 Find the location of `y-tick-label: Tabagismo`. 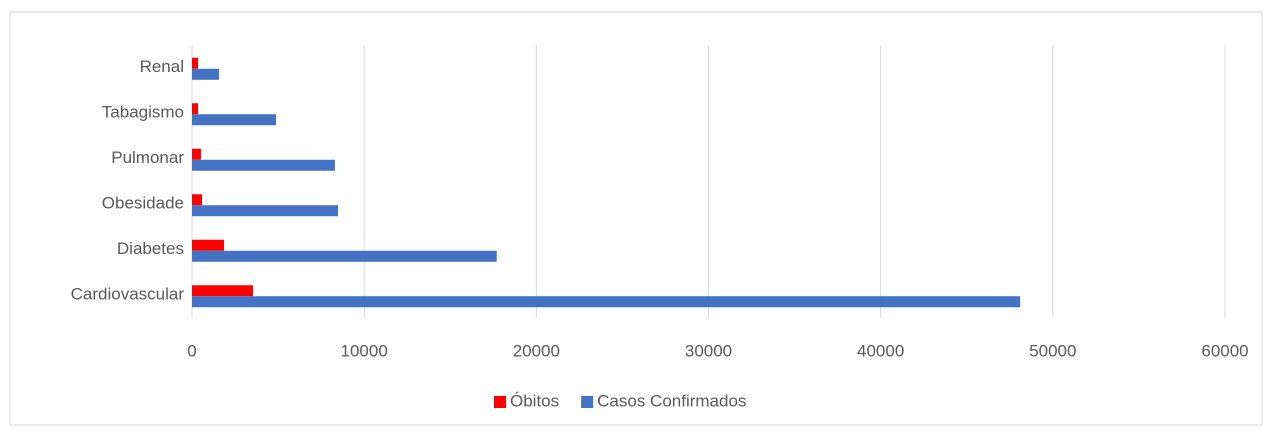

y-tick-label: Tabagismo is located at coordinates (143, 112).